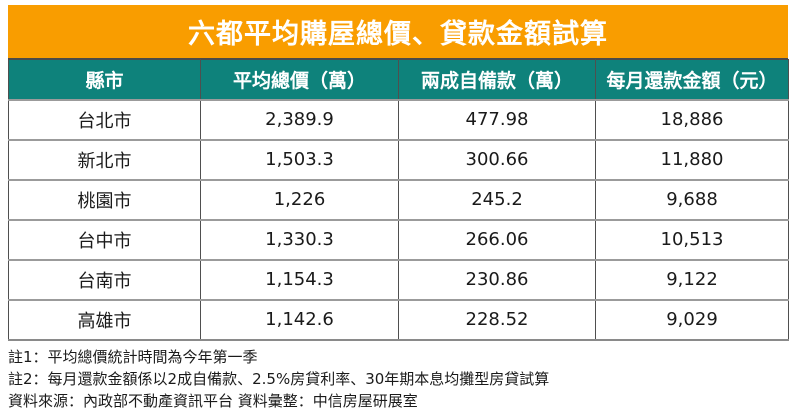 This screenshot has height=413, width=800. I want to click on footnote-source: 資料來源：內政部不動產資訊平台 資料彙整：中信房屋研展室, so click(213, 401).